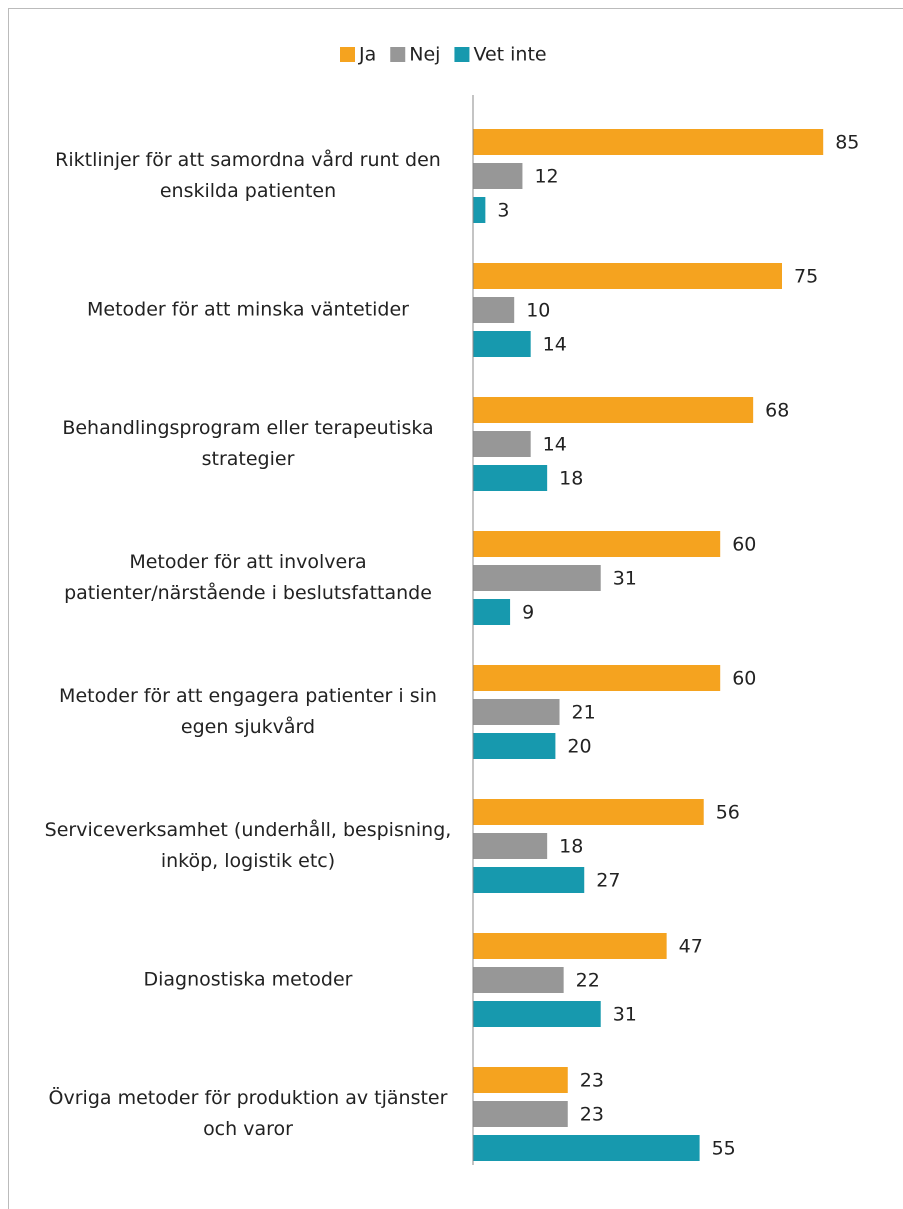 This screenshot has width=903, height=1209. Describe the element at coordinates (367, 55) in the screenshot. I see `legend-label: Ja` at that location.